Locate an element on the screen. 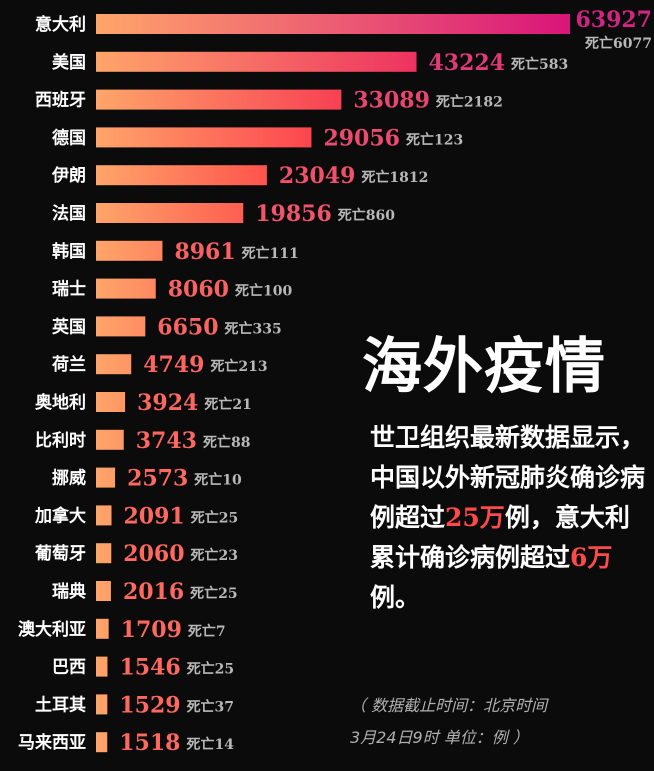  death-label: 死亡123 is located at coordinates (434, 139).